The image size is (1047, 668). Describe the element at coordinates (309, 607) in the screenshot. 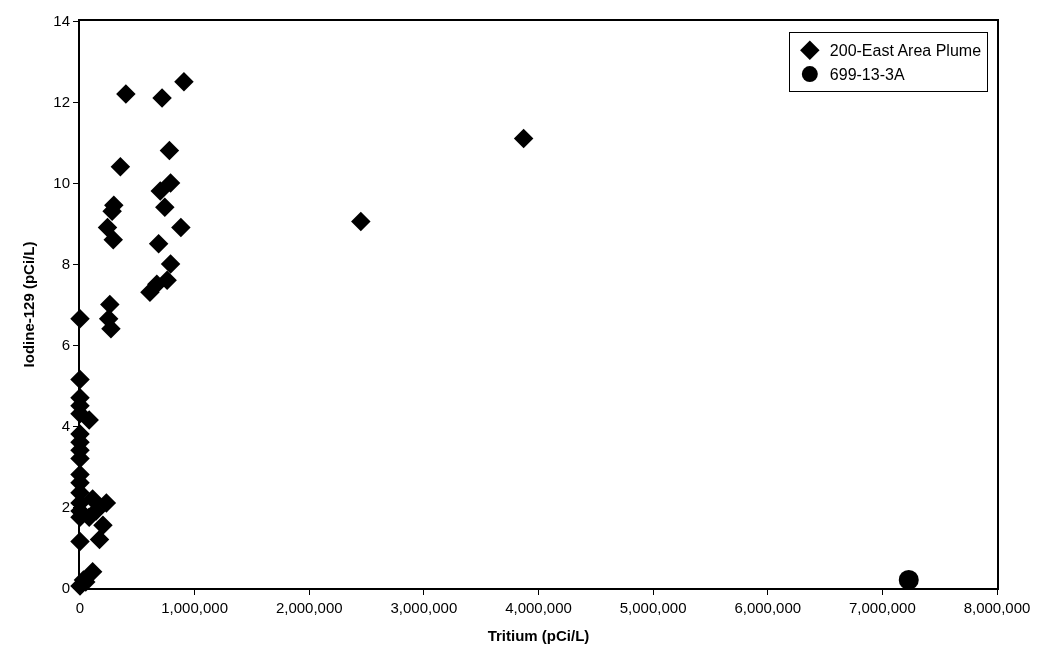

I see `x-tick-label: 2,000,000` at that location.